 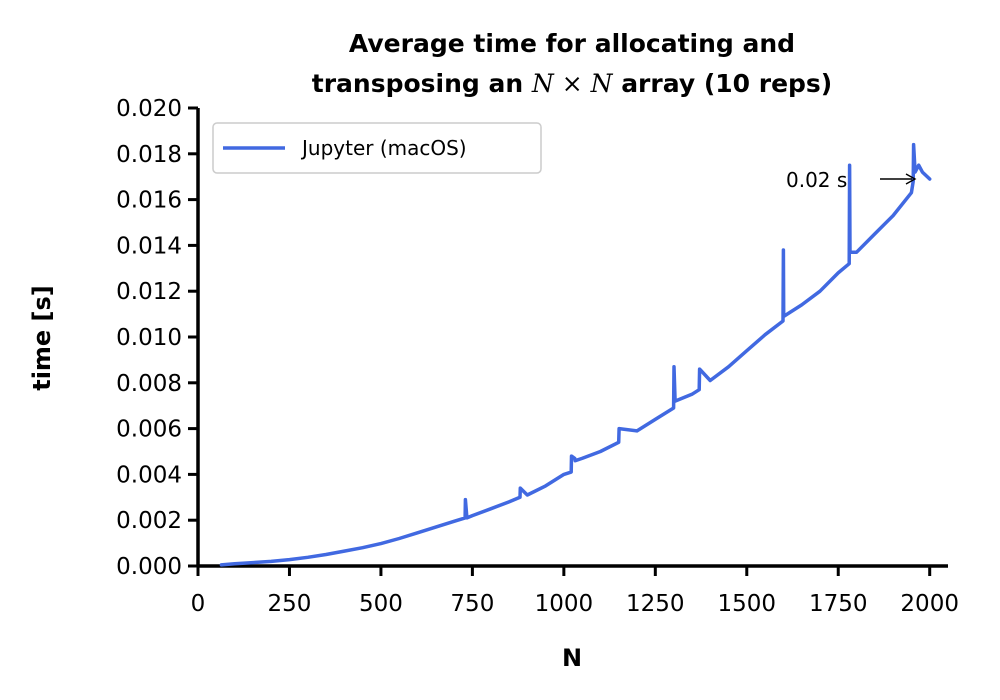 What do you see at coordinates (572, 43) in the screenshot?
I see `chart-title-line-1: Average time for allocating and` at bounding box center [572, 43].